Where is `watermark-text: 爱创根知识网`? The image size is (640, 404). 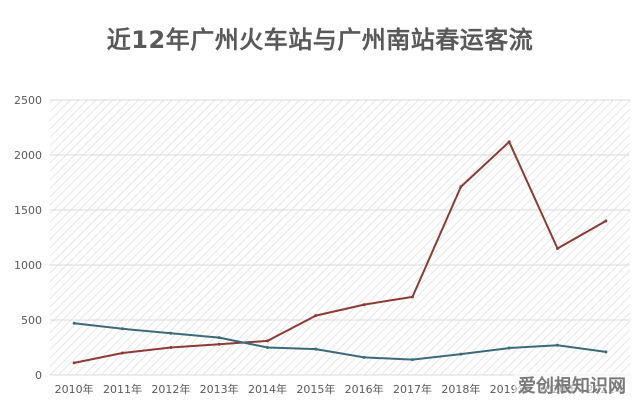
watermark-text: 爱创根知识网 is located at coordinates (572, 385).